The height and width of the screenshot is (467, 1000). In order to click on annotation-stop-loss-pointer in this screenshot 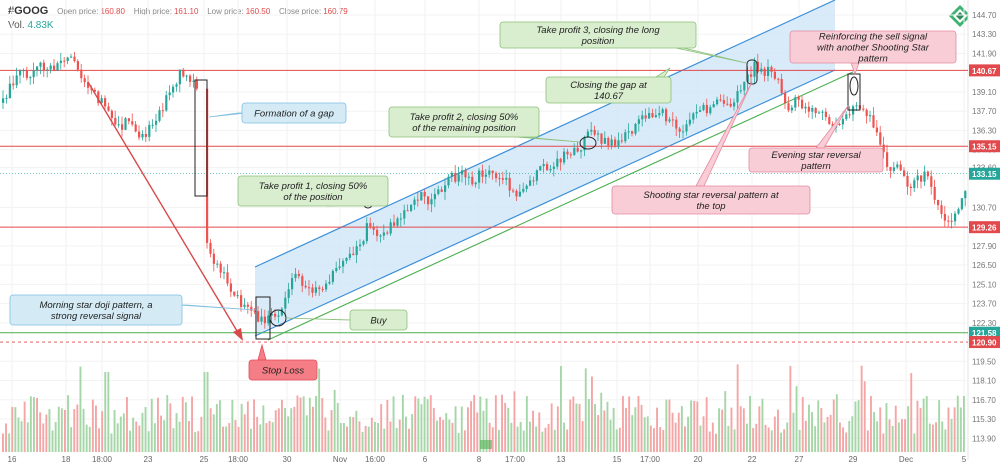, I will do `click(262, 352)`.